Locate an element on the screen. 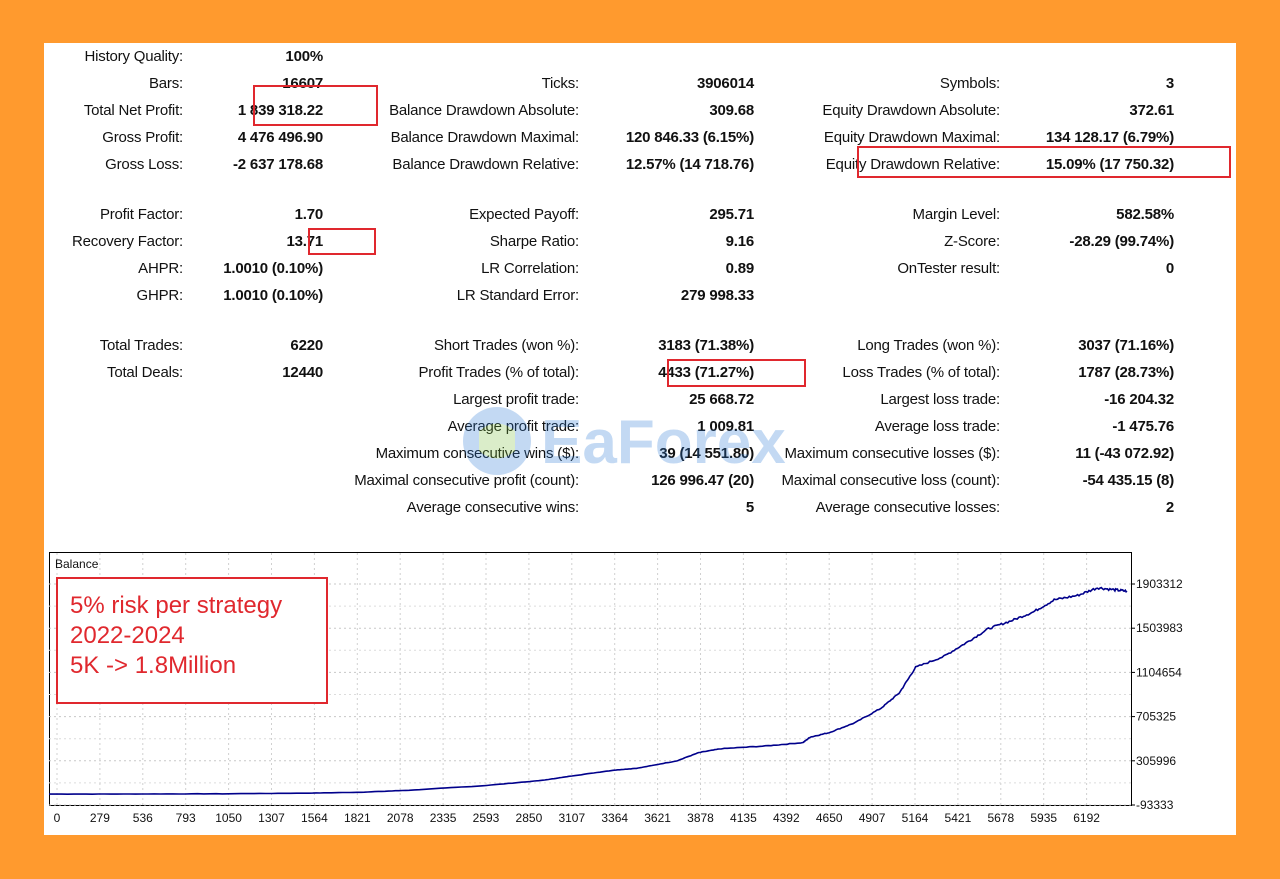 Image resolution: width=1280 pixels, height=879 pixels. y-tick-label: -93333 is located at coordinates (1155, 805).